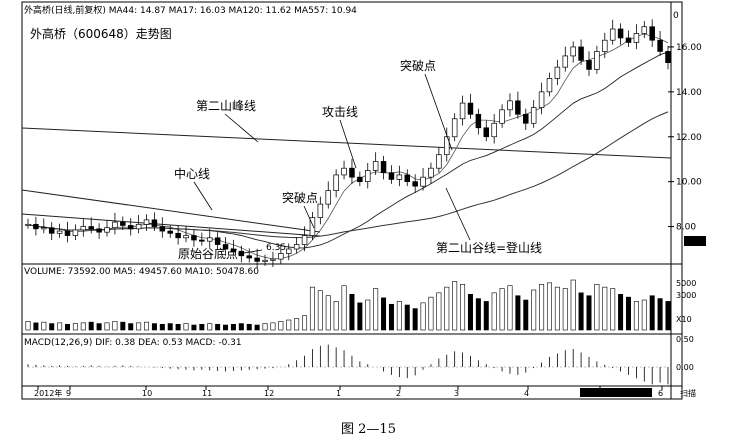 The height and width of the screenshot is (440, 737). What do you see at coordinates (616, 392) in the screenshot?
I see `x-axis-scroll-marker` at bounding box center [616, 392].